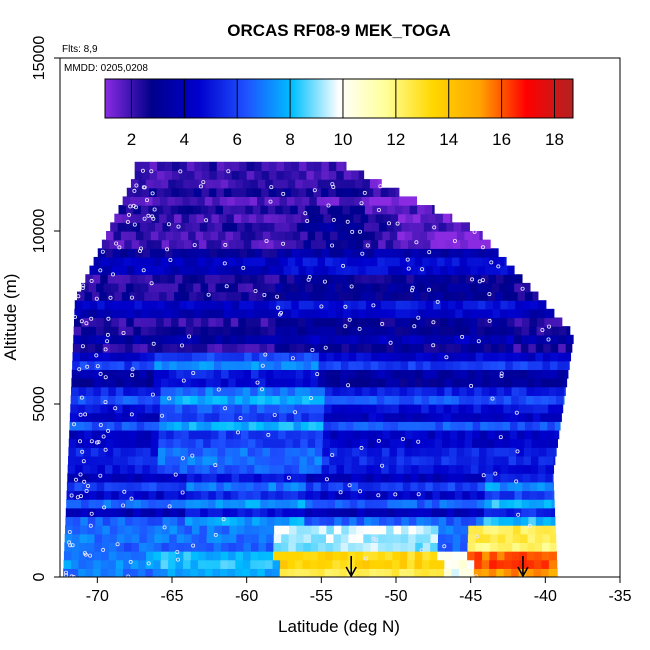 The width and height of the screenshot is (650, 650). What do you see at coordinates (93, 313) in the screenshot?
I see `heatmap-cell-1993` at bounding box center [93, 313].